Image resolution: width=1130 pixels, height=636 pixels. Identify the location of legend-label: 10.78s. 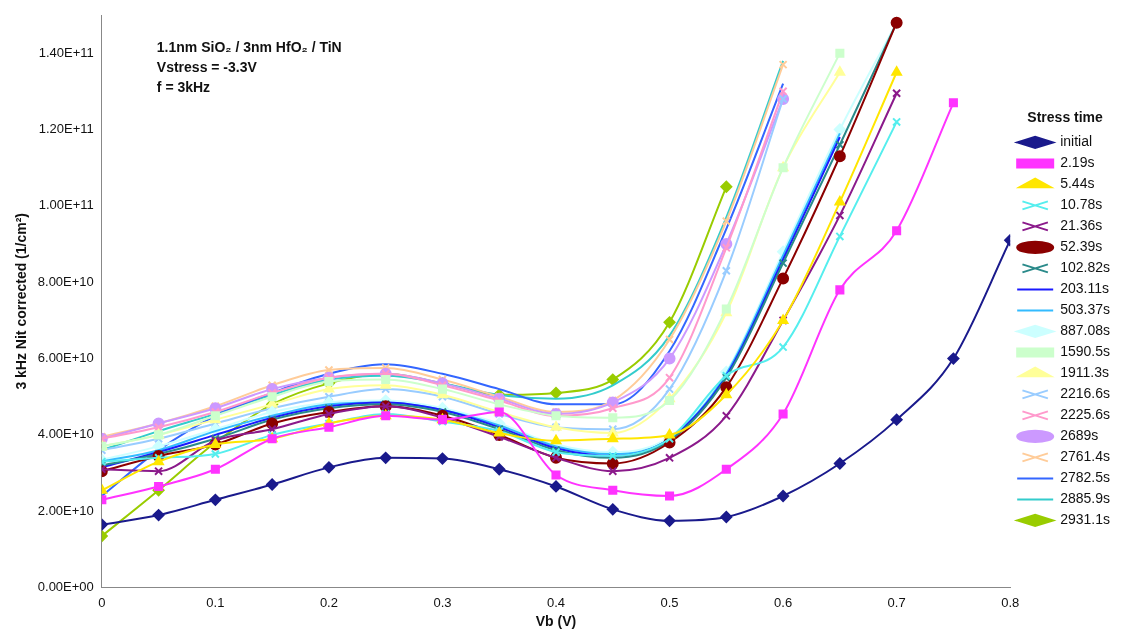
(1081, 204).